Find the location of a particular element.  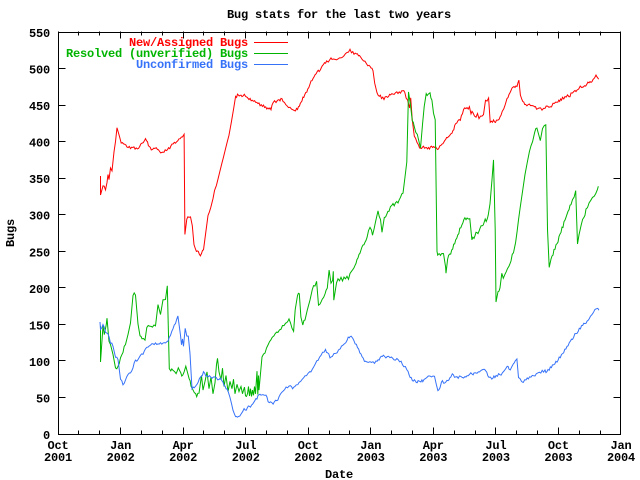

svg-text:Bug stats for the last two yea: Bug stats for the last two years is located at coordinates (339, 15).